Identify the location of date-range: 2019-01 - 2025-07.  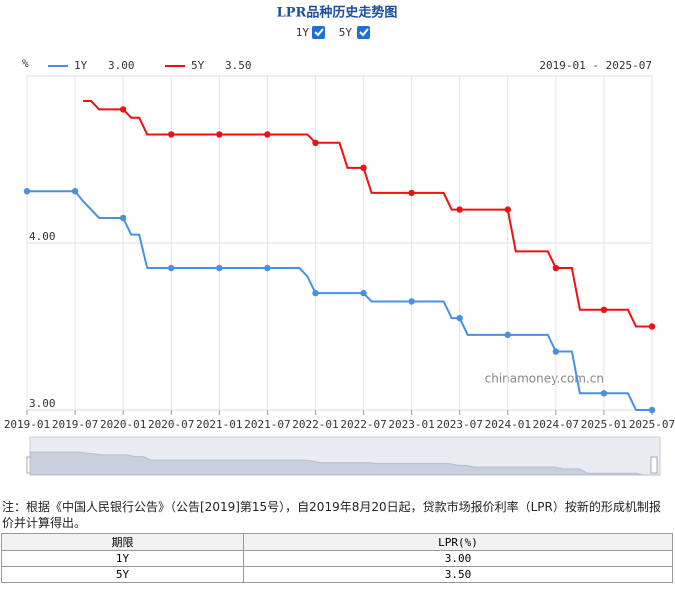
(595, 65).